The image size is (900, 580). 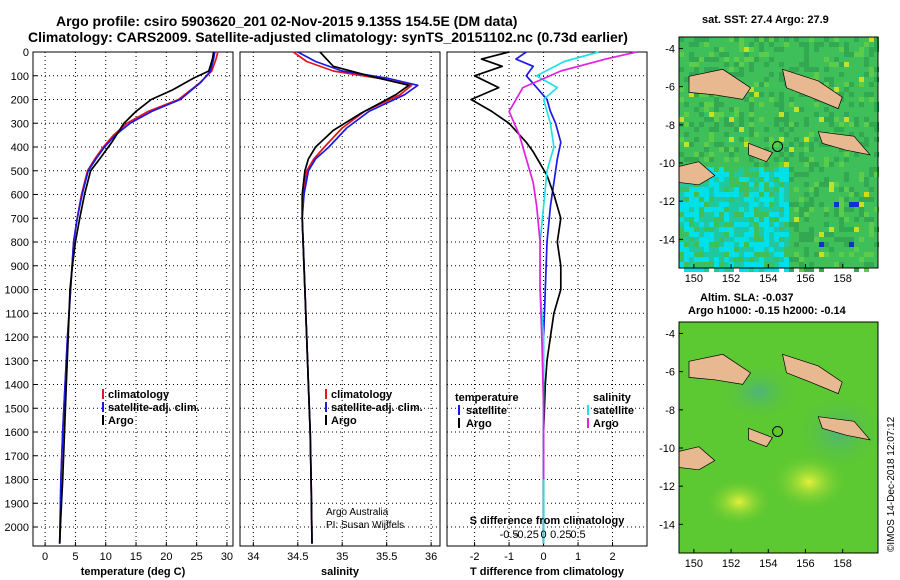 What do you see at coordinates (20, 101) in the screenshot?
I see `y-tick-label: 200` at bounding box center [20, 101].